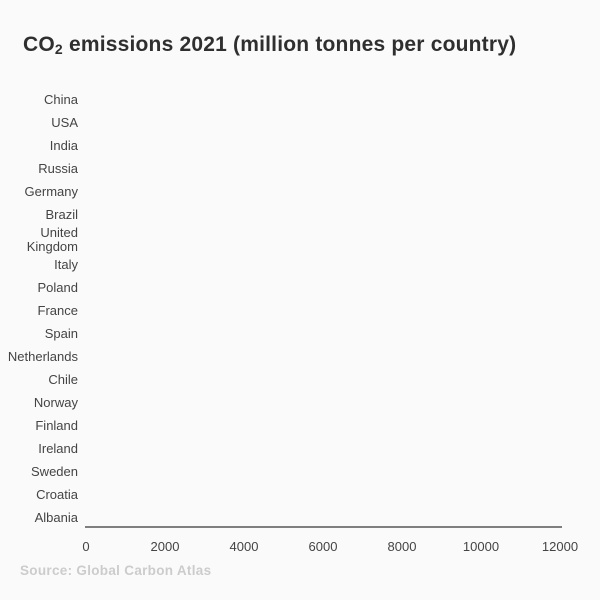  Describe the element at coordinates (58, 168) in the screenshot. I see `y-axis-label-russia: Russia` at that location.